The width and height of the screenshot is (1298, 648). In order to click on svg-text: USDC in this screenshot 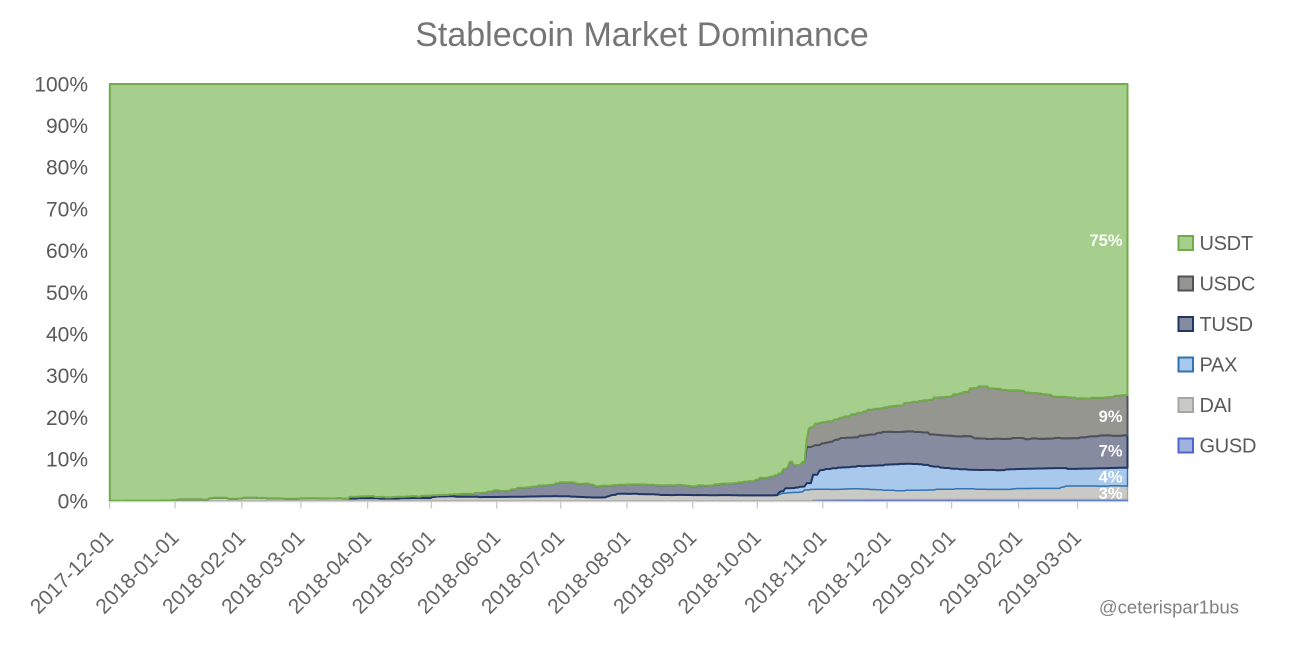, I will do `click(1227, 284)`.